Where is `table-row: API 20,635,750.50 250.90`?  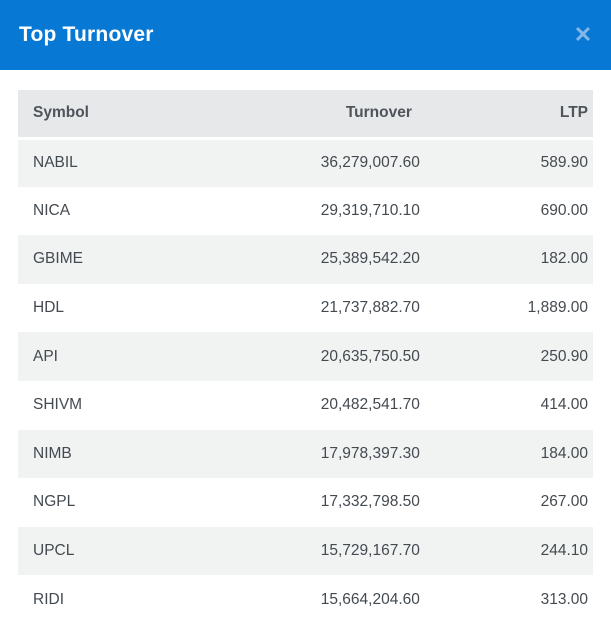
table-row: API 20,635,750.50 250.90 is located at coordinates (305, 356).